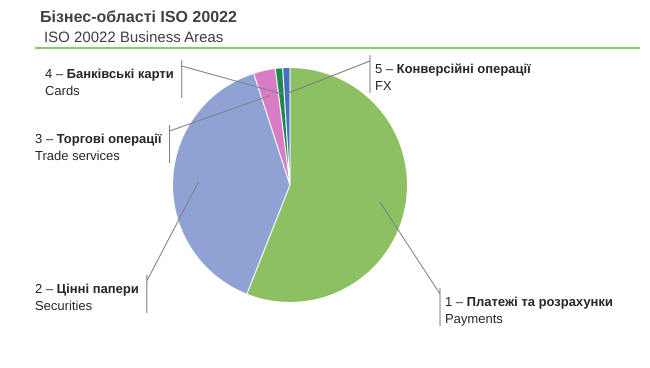  I want to click on slice-label: 1 – Платежі та розрахунки Payments, so click(529, 310).